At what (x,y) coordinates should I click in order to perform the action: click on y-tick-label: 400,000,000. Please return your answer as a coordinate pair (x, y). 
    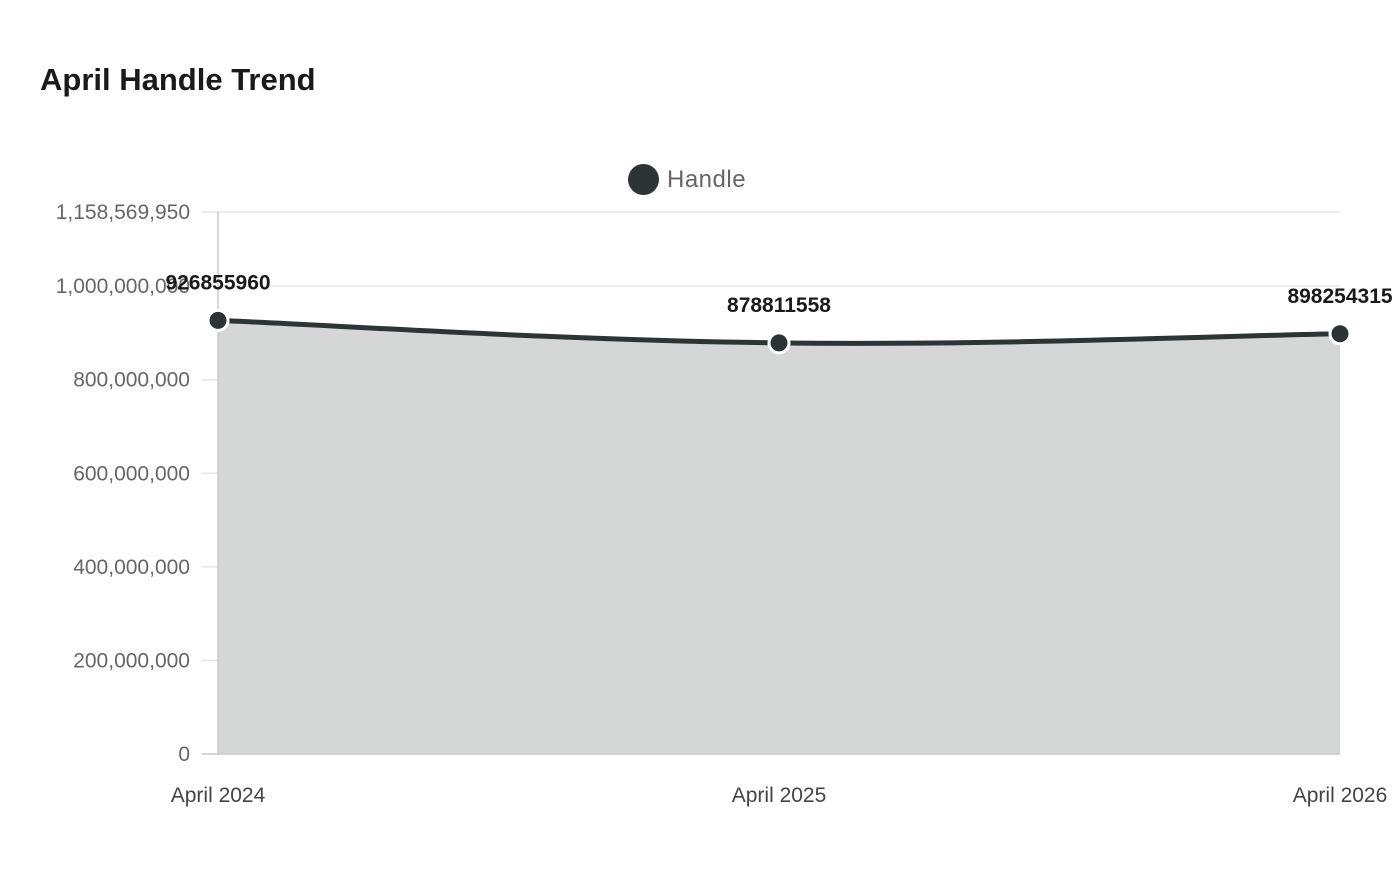
    Looking at the image, I should click on (131, 567).